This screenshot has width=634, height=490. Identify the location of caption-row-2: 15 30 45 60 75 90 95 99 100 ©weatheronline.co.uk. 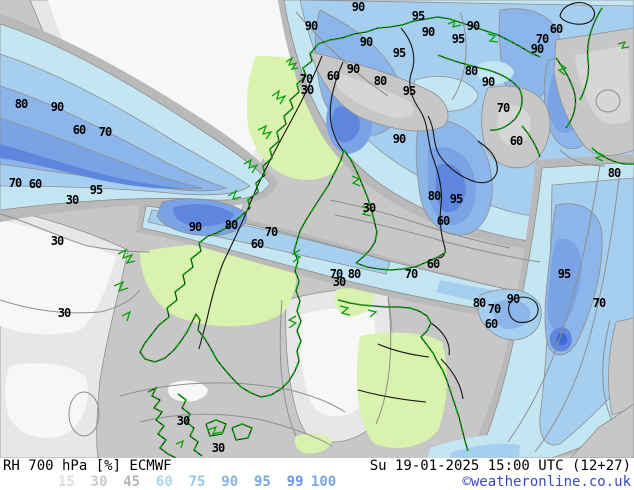
(317, 482).